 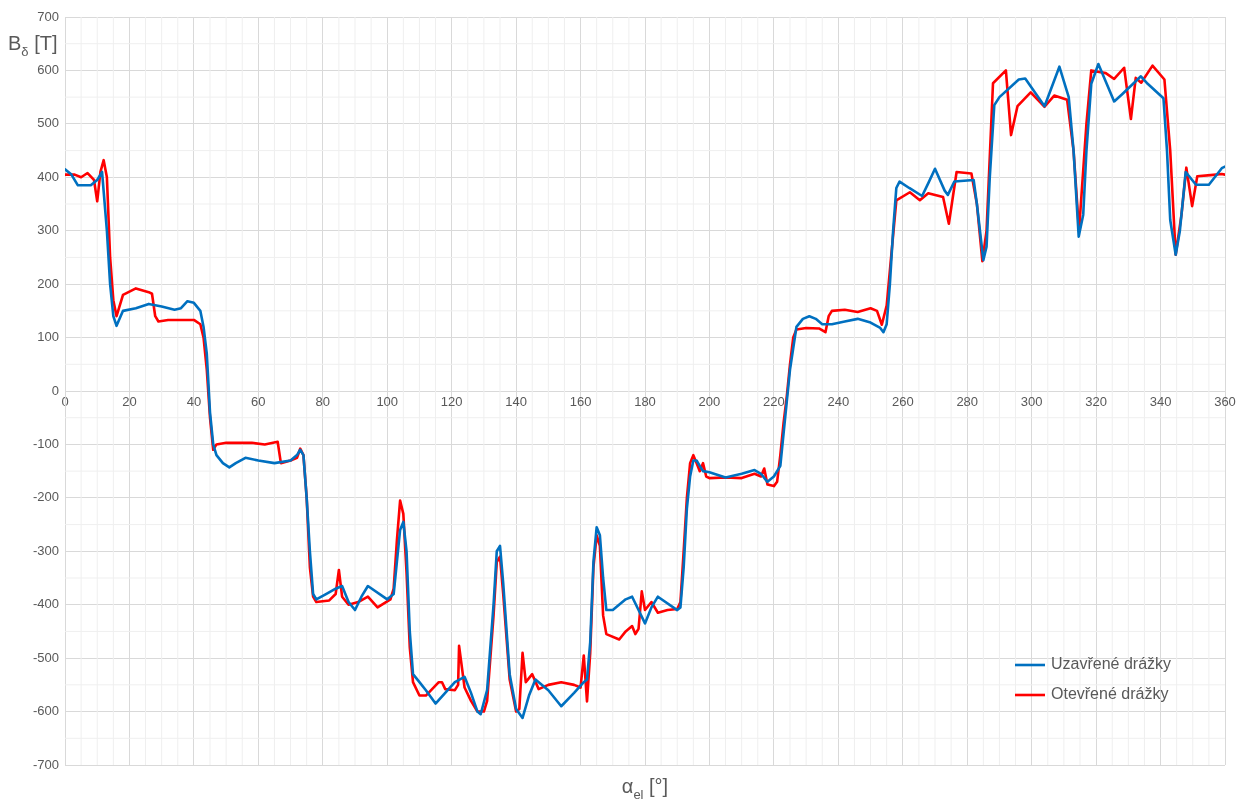 I want to click on x-tick-label: 300, so click(x=1031, y=402).